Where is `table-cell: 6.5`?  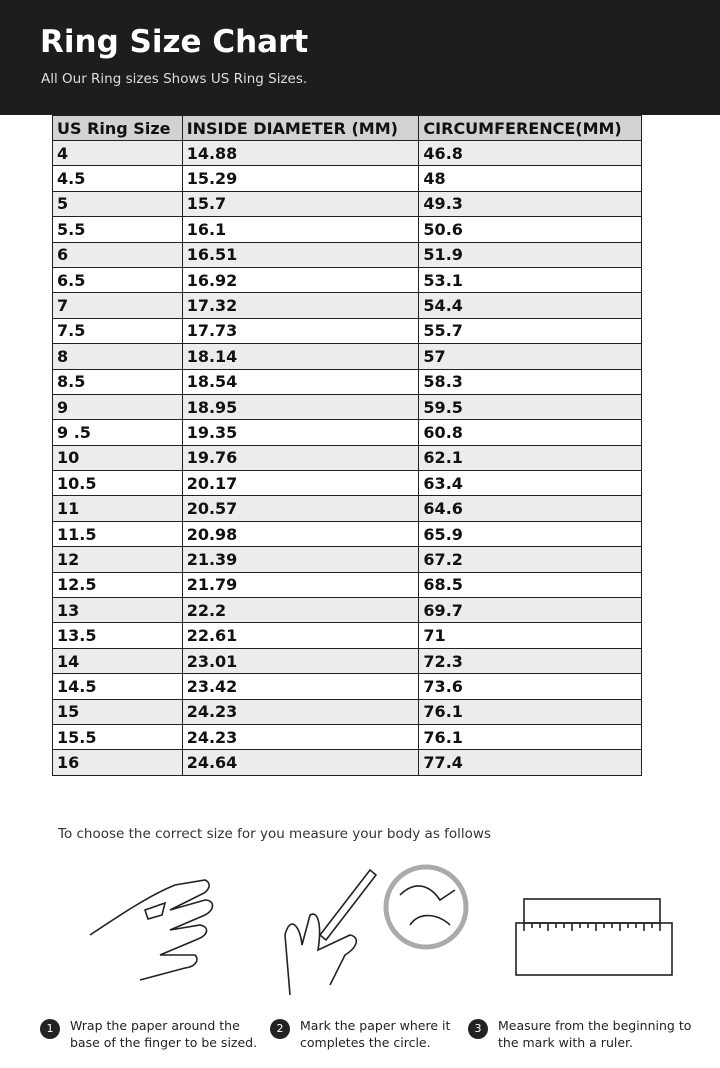
table-cell: 6.5 is located at coordinates (117, 280).